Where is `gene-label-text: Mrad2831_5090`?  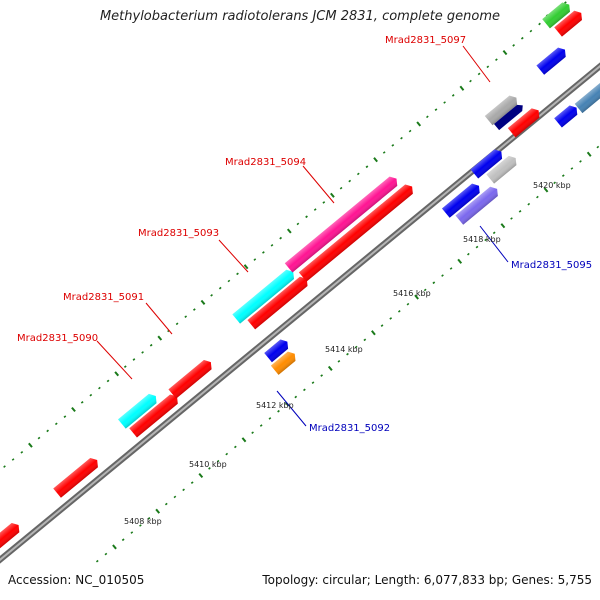 gene-label-text: Mrad2831_5090 is located at coordinates (57, 338).